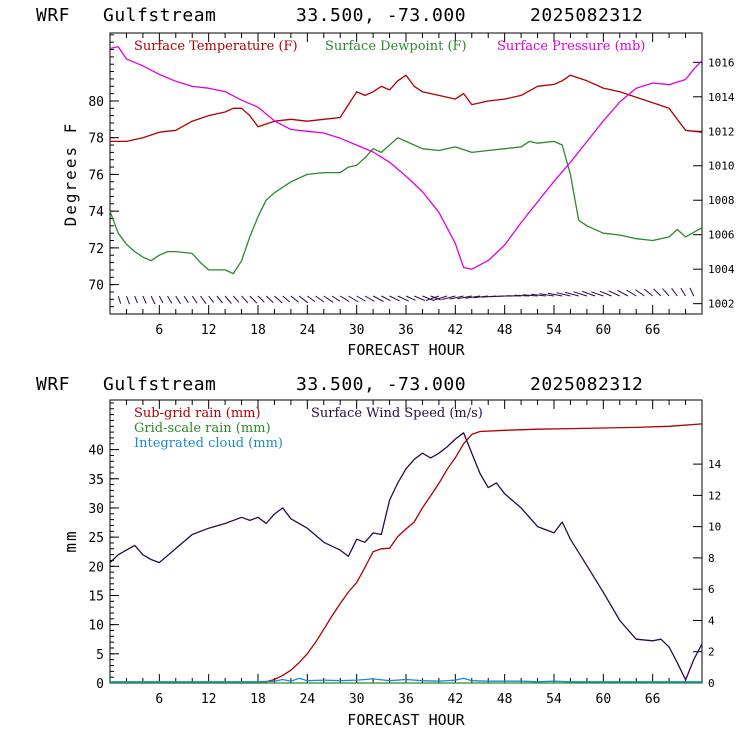  Describe the element at coordinates (70, 540) in the screenshot. I see `bottom-y-axis-label: mm` at that location.